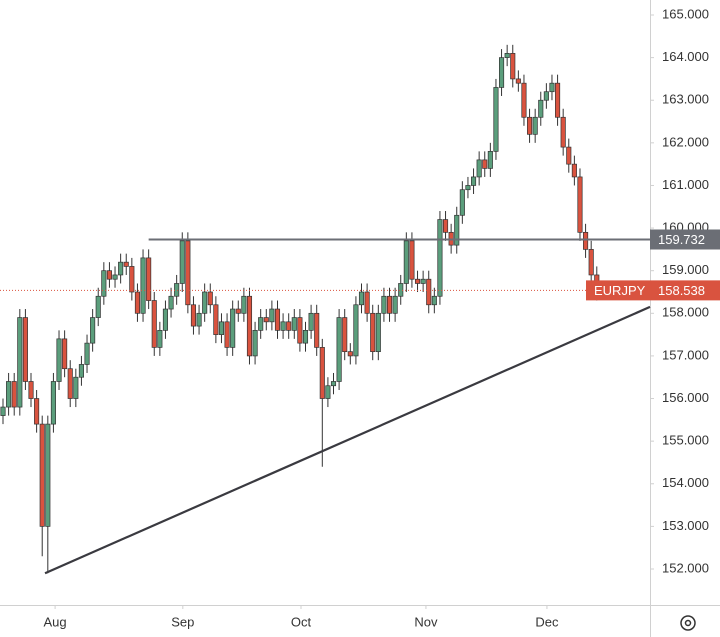  Describe the element at coordinates (681, 239) in the screenshot. I see `level-label: 159.732` at that location.